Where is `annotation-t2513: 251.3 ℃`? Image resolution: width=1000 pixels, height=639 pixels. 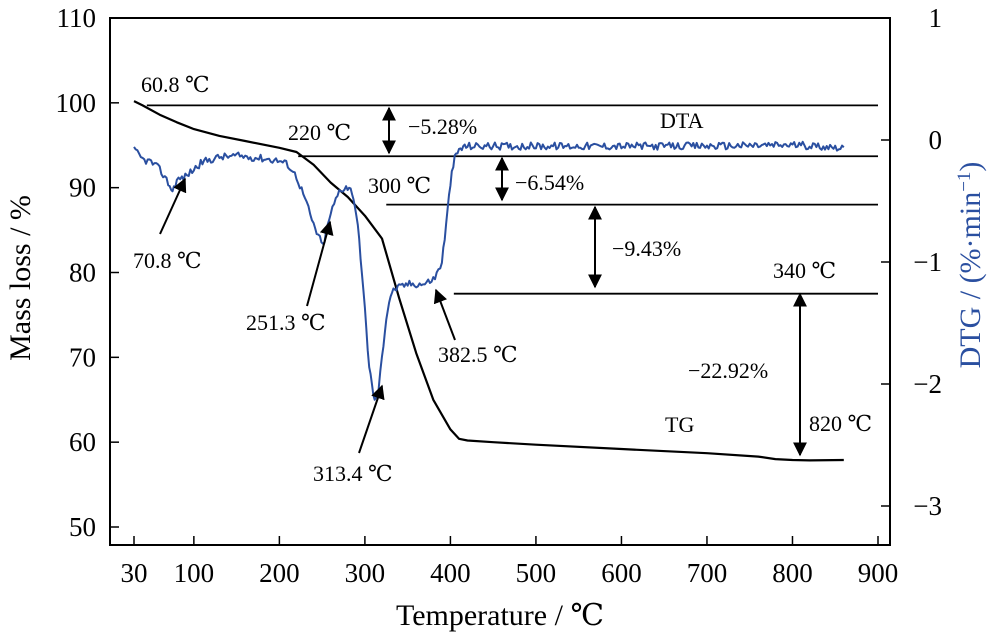 annotation-t2513: 251.3 ℃ is located at coordinates (286, 322).